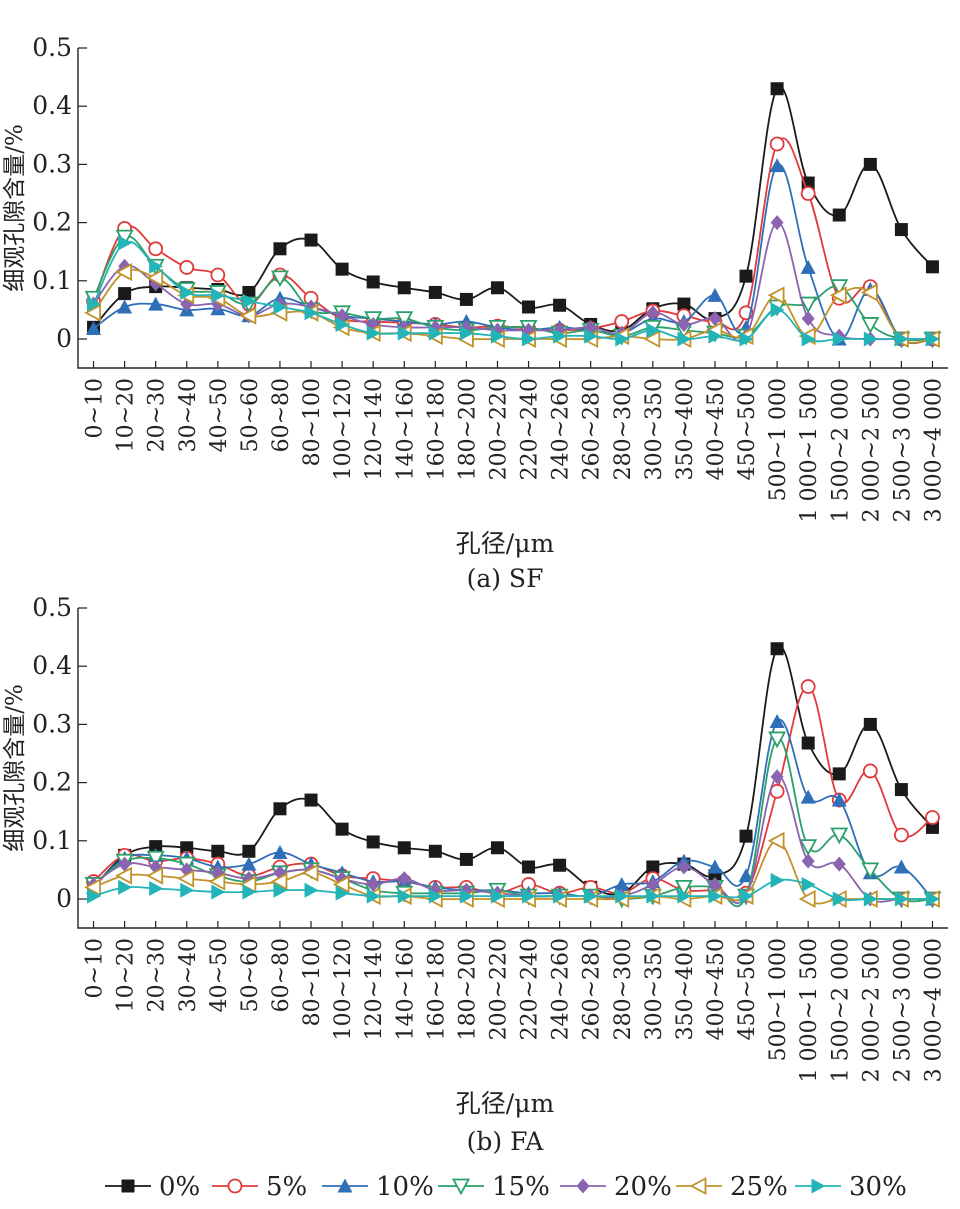  Describe the element at coordinates (871, 450) in the screenshot. I see `x-tick-label: 2 000~2 500` at that location.